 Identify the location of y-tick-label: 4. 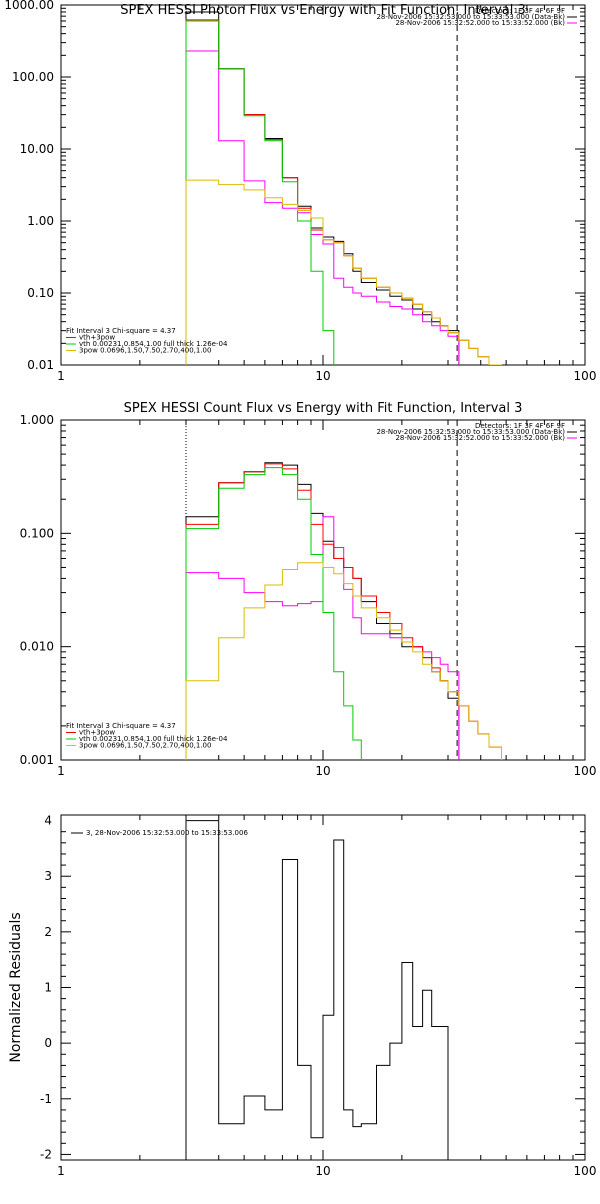
(48, 821).